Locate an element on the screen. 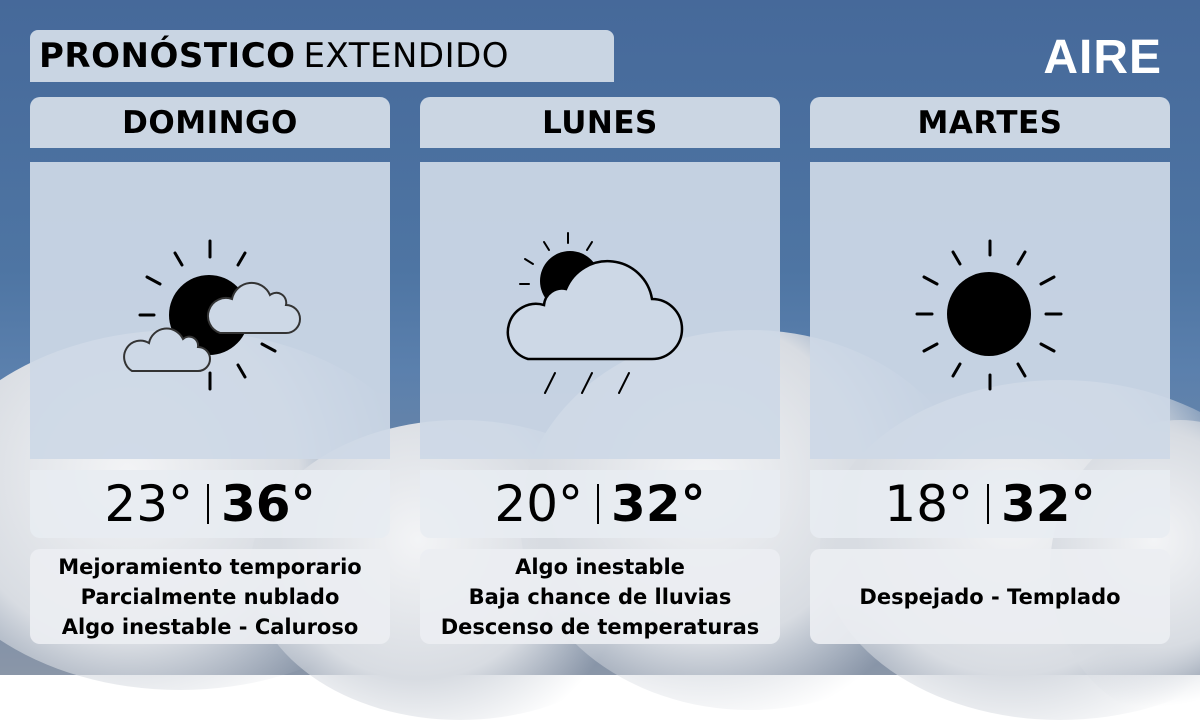 This screenshot has height=720, width=1200. temperature-box: 18° 32° is located at coordinates (990, 504).